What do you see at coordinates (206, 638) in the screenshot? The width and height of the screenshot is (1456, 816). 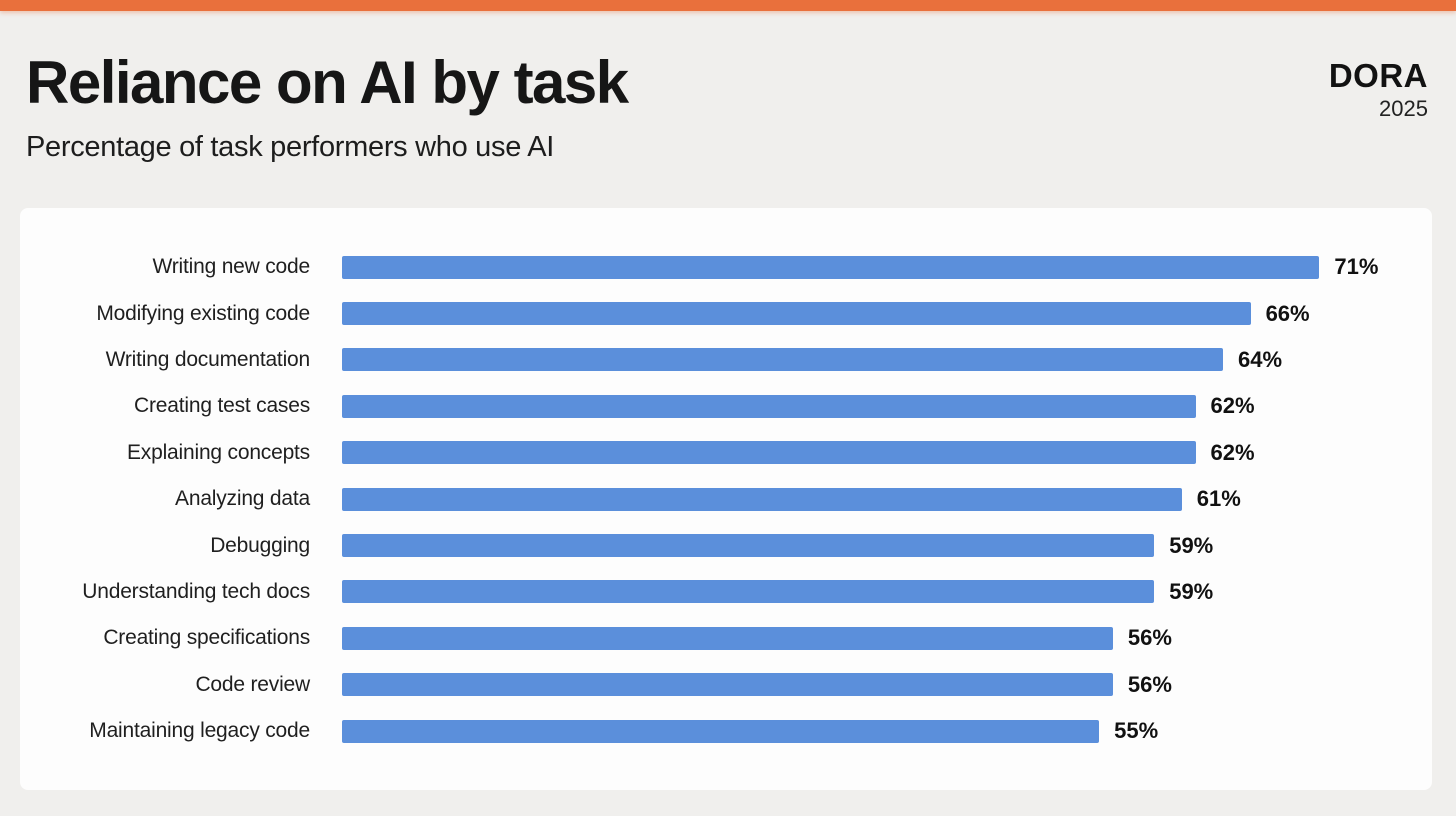 I see `bar-label: Creating specifications` at bounding box center [206, 638].